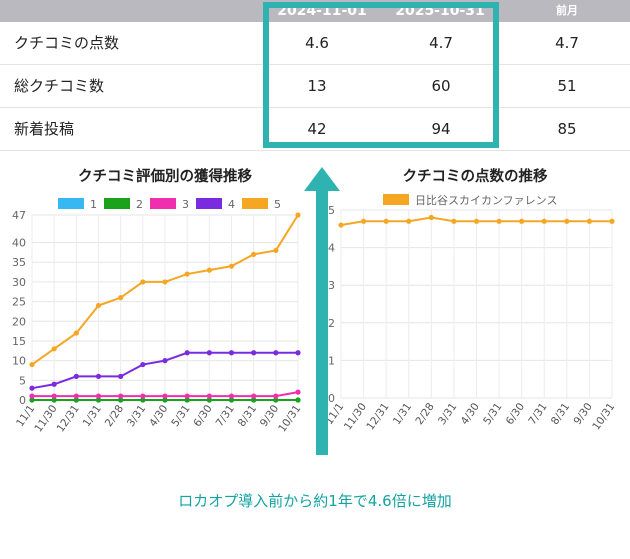  Describe the element at coordinates (567, 10) in the screenshot. I see `header-prev-month: 前月` at that location.